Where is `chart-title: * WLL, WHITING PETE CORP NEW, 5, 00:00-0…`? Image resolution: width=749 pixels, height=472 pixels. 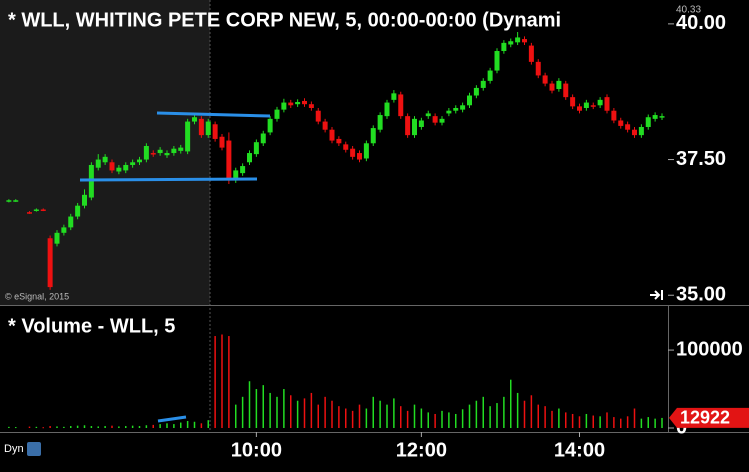 chart-title: * WLL, WHITING PETE CORP NEW, 5, 00:00-0… is located at coordinates (284, 20).